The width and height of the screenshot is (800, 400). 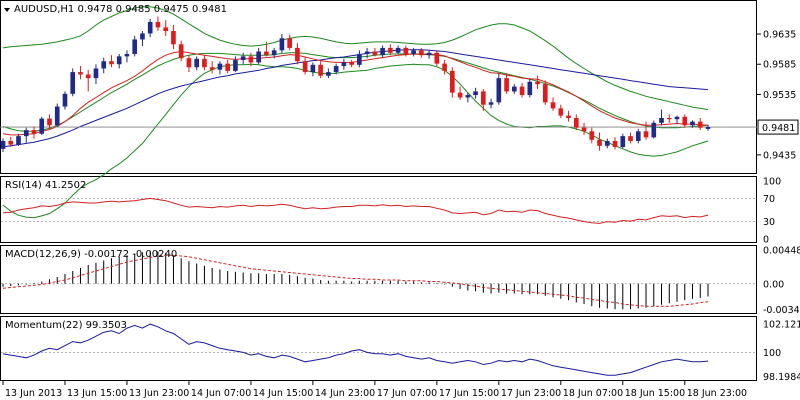 What do you see at coordinates (717, 393) in the screenshot?
I see `time-axis-label: 18 Jun 23:00` at bounding box center [717, 393].